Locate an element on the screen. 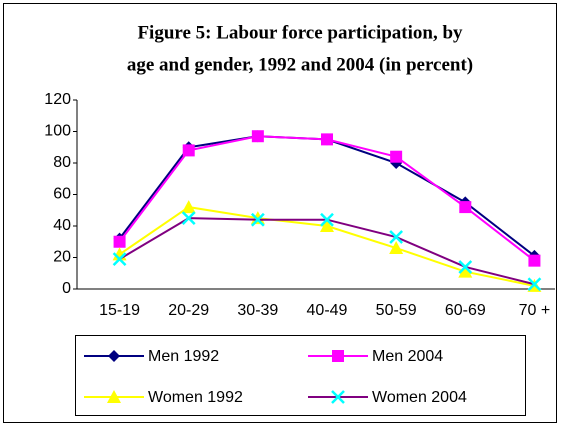  y-tick-label: 100 is located at coordinates (57, 131).